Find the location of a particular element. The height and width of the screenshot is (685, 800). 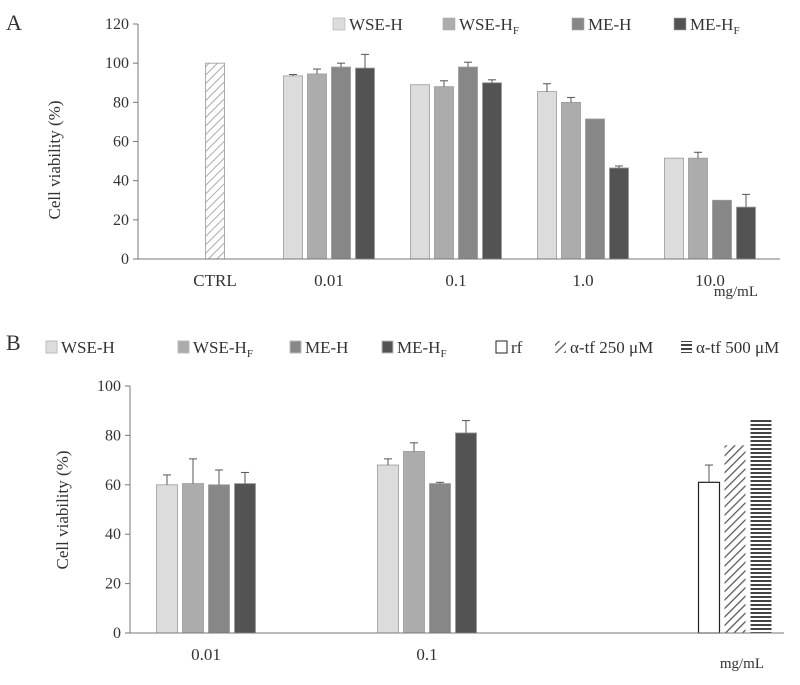

panel-a-legend-label: ME-HF is located at coordinates (715, 26).